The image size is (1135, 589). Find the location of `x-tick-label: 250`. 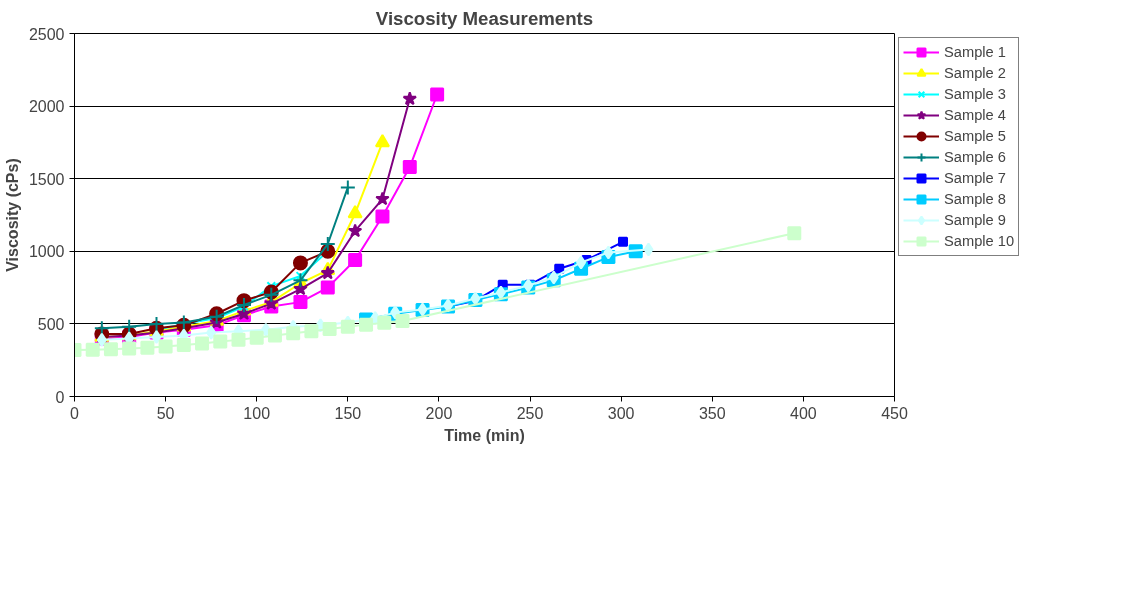

x-tick-label: 250 is located at coordinates (530, 413).